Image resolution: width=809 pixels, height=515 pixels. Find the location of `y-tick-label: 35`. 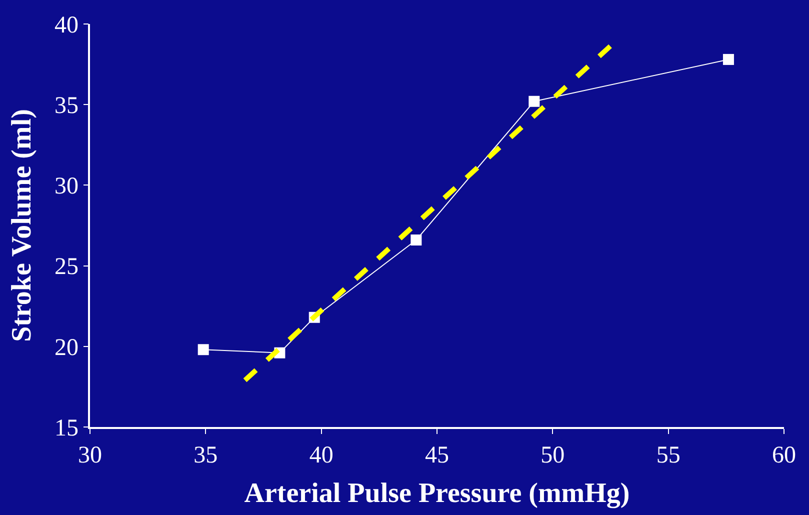

y-tick-label: 35 is located at coordinates (66, 106).